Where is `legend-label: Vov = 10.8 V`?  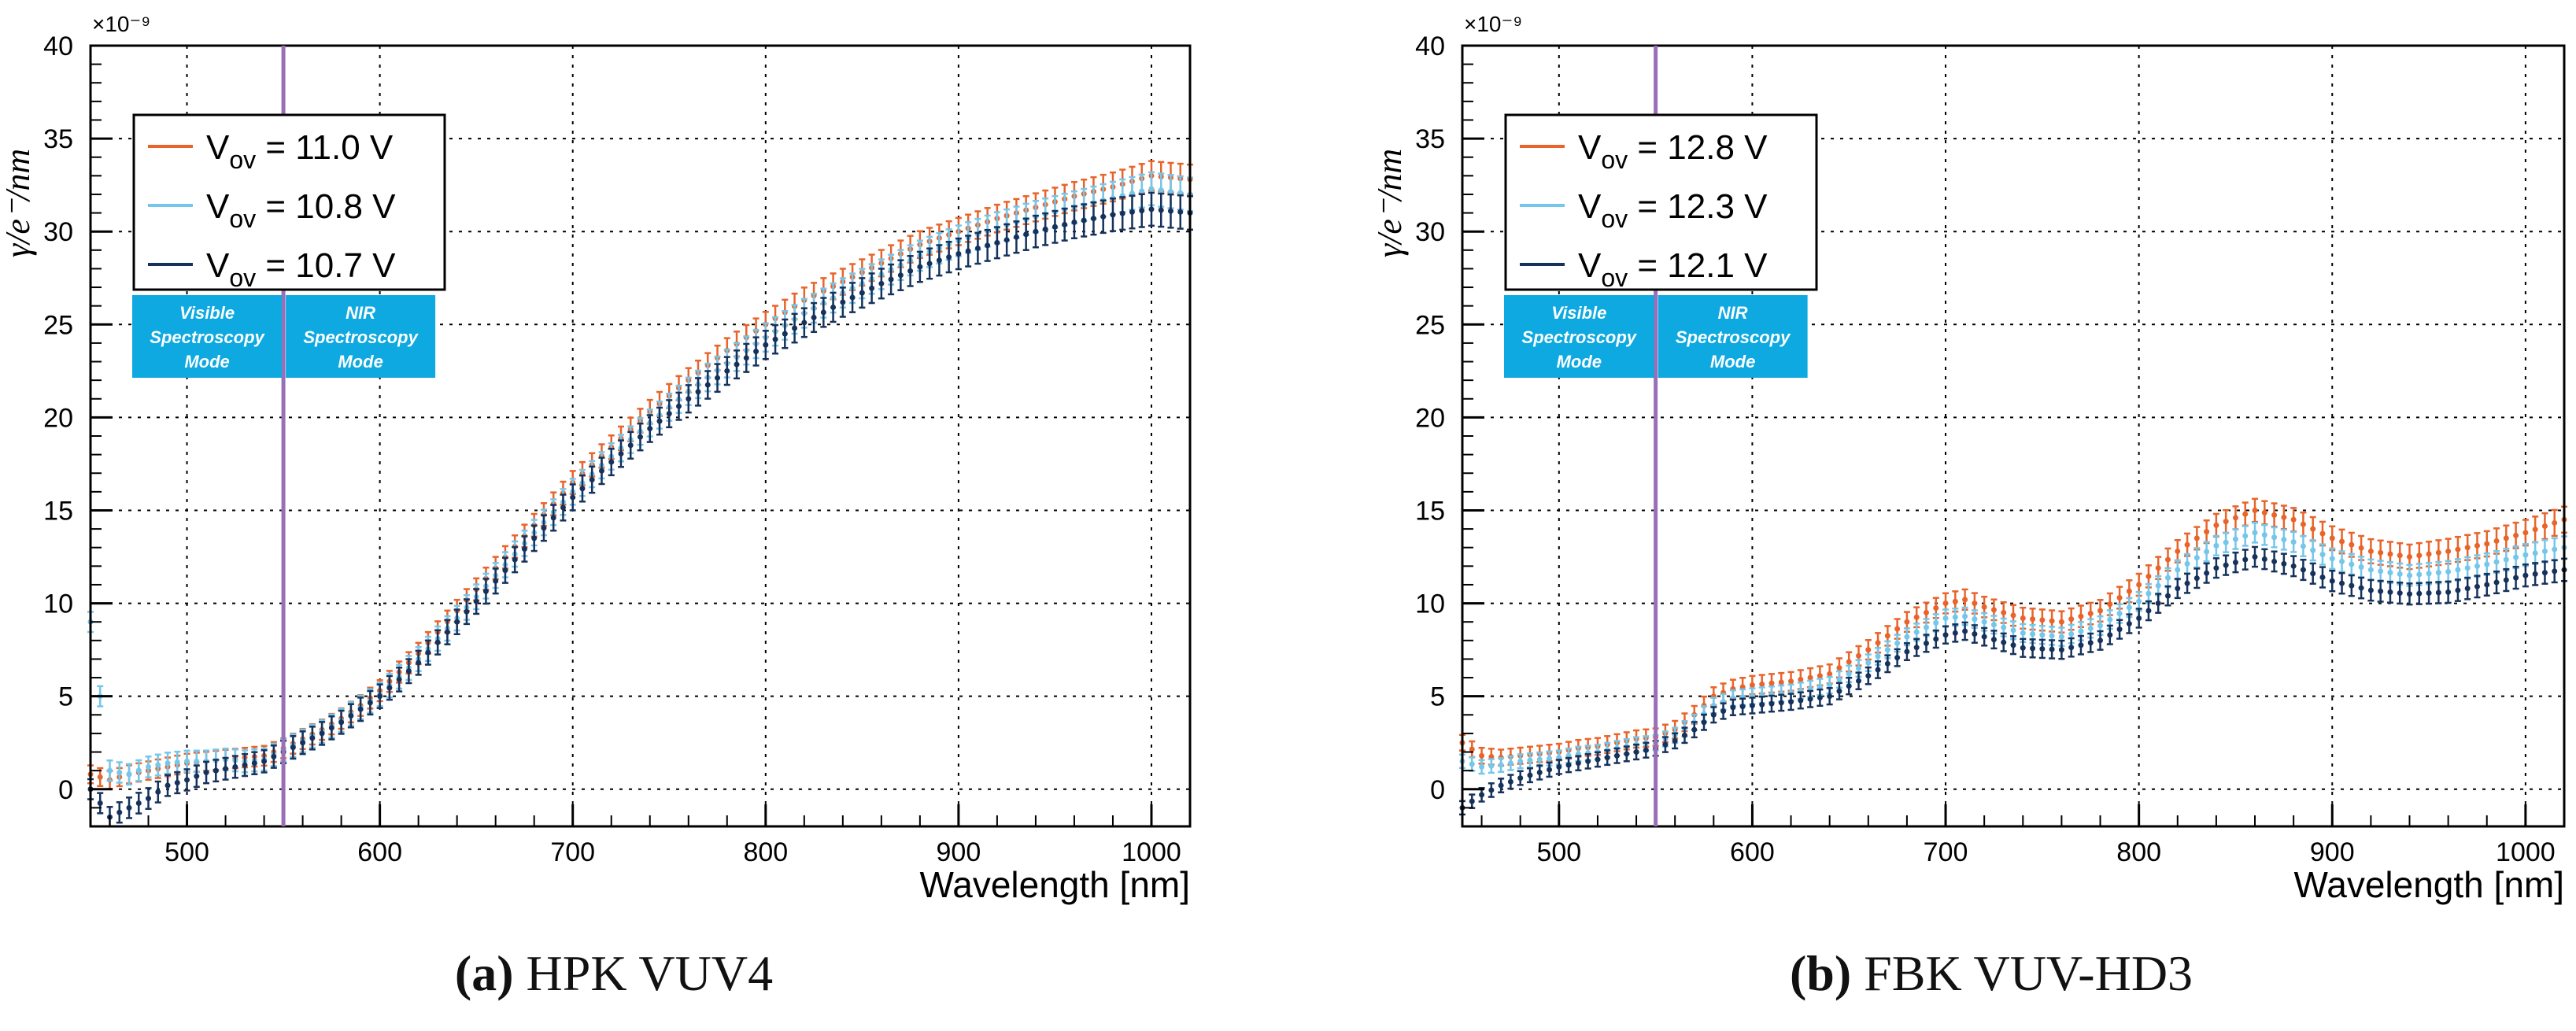
legend-label: Vov = 10.8 V is located at coordinates (301, 210).